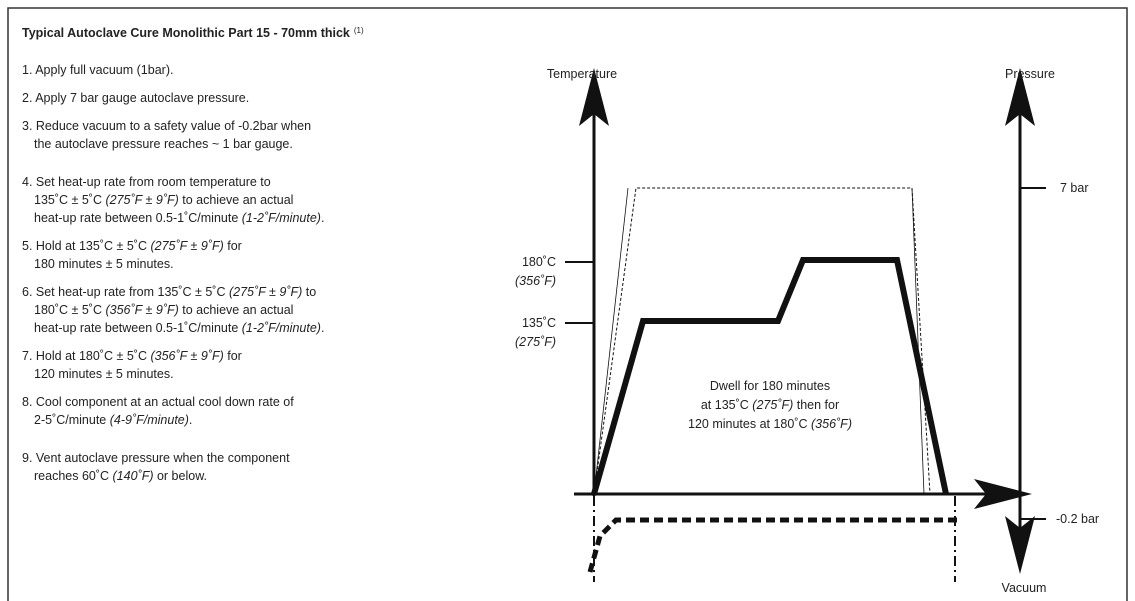 The height and width of the screenshot is (601, 1135). Describe the element at coordinates (535, 281) in the screenshot. I see `tick-label: (356˚F)` at that location.